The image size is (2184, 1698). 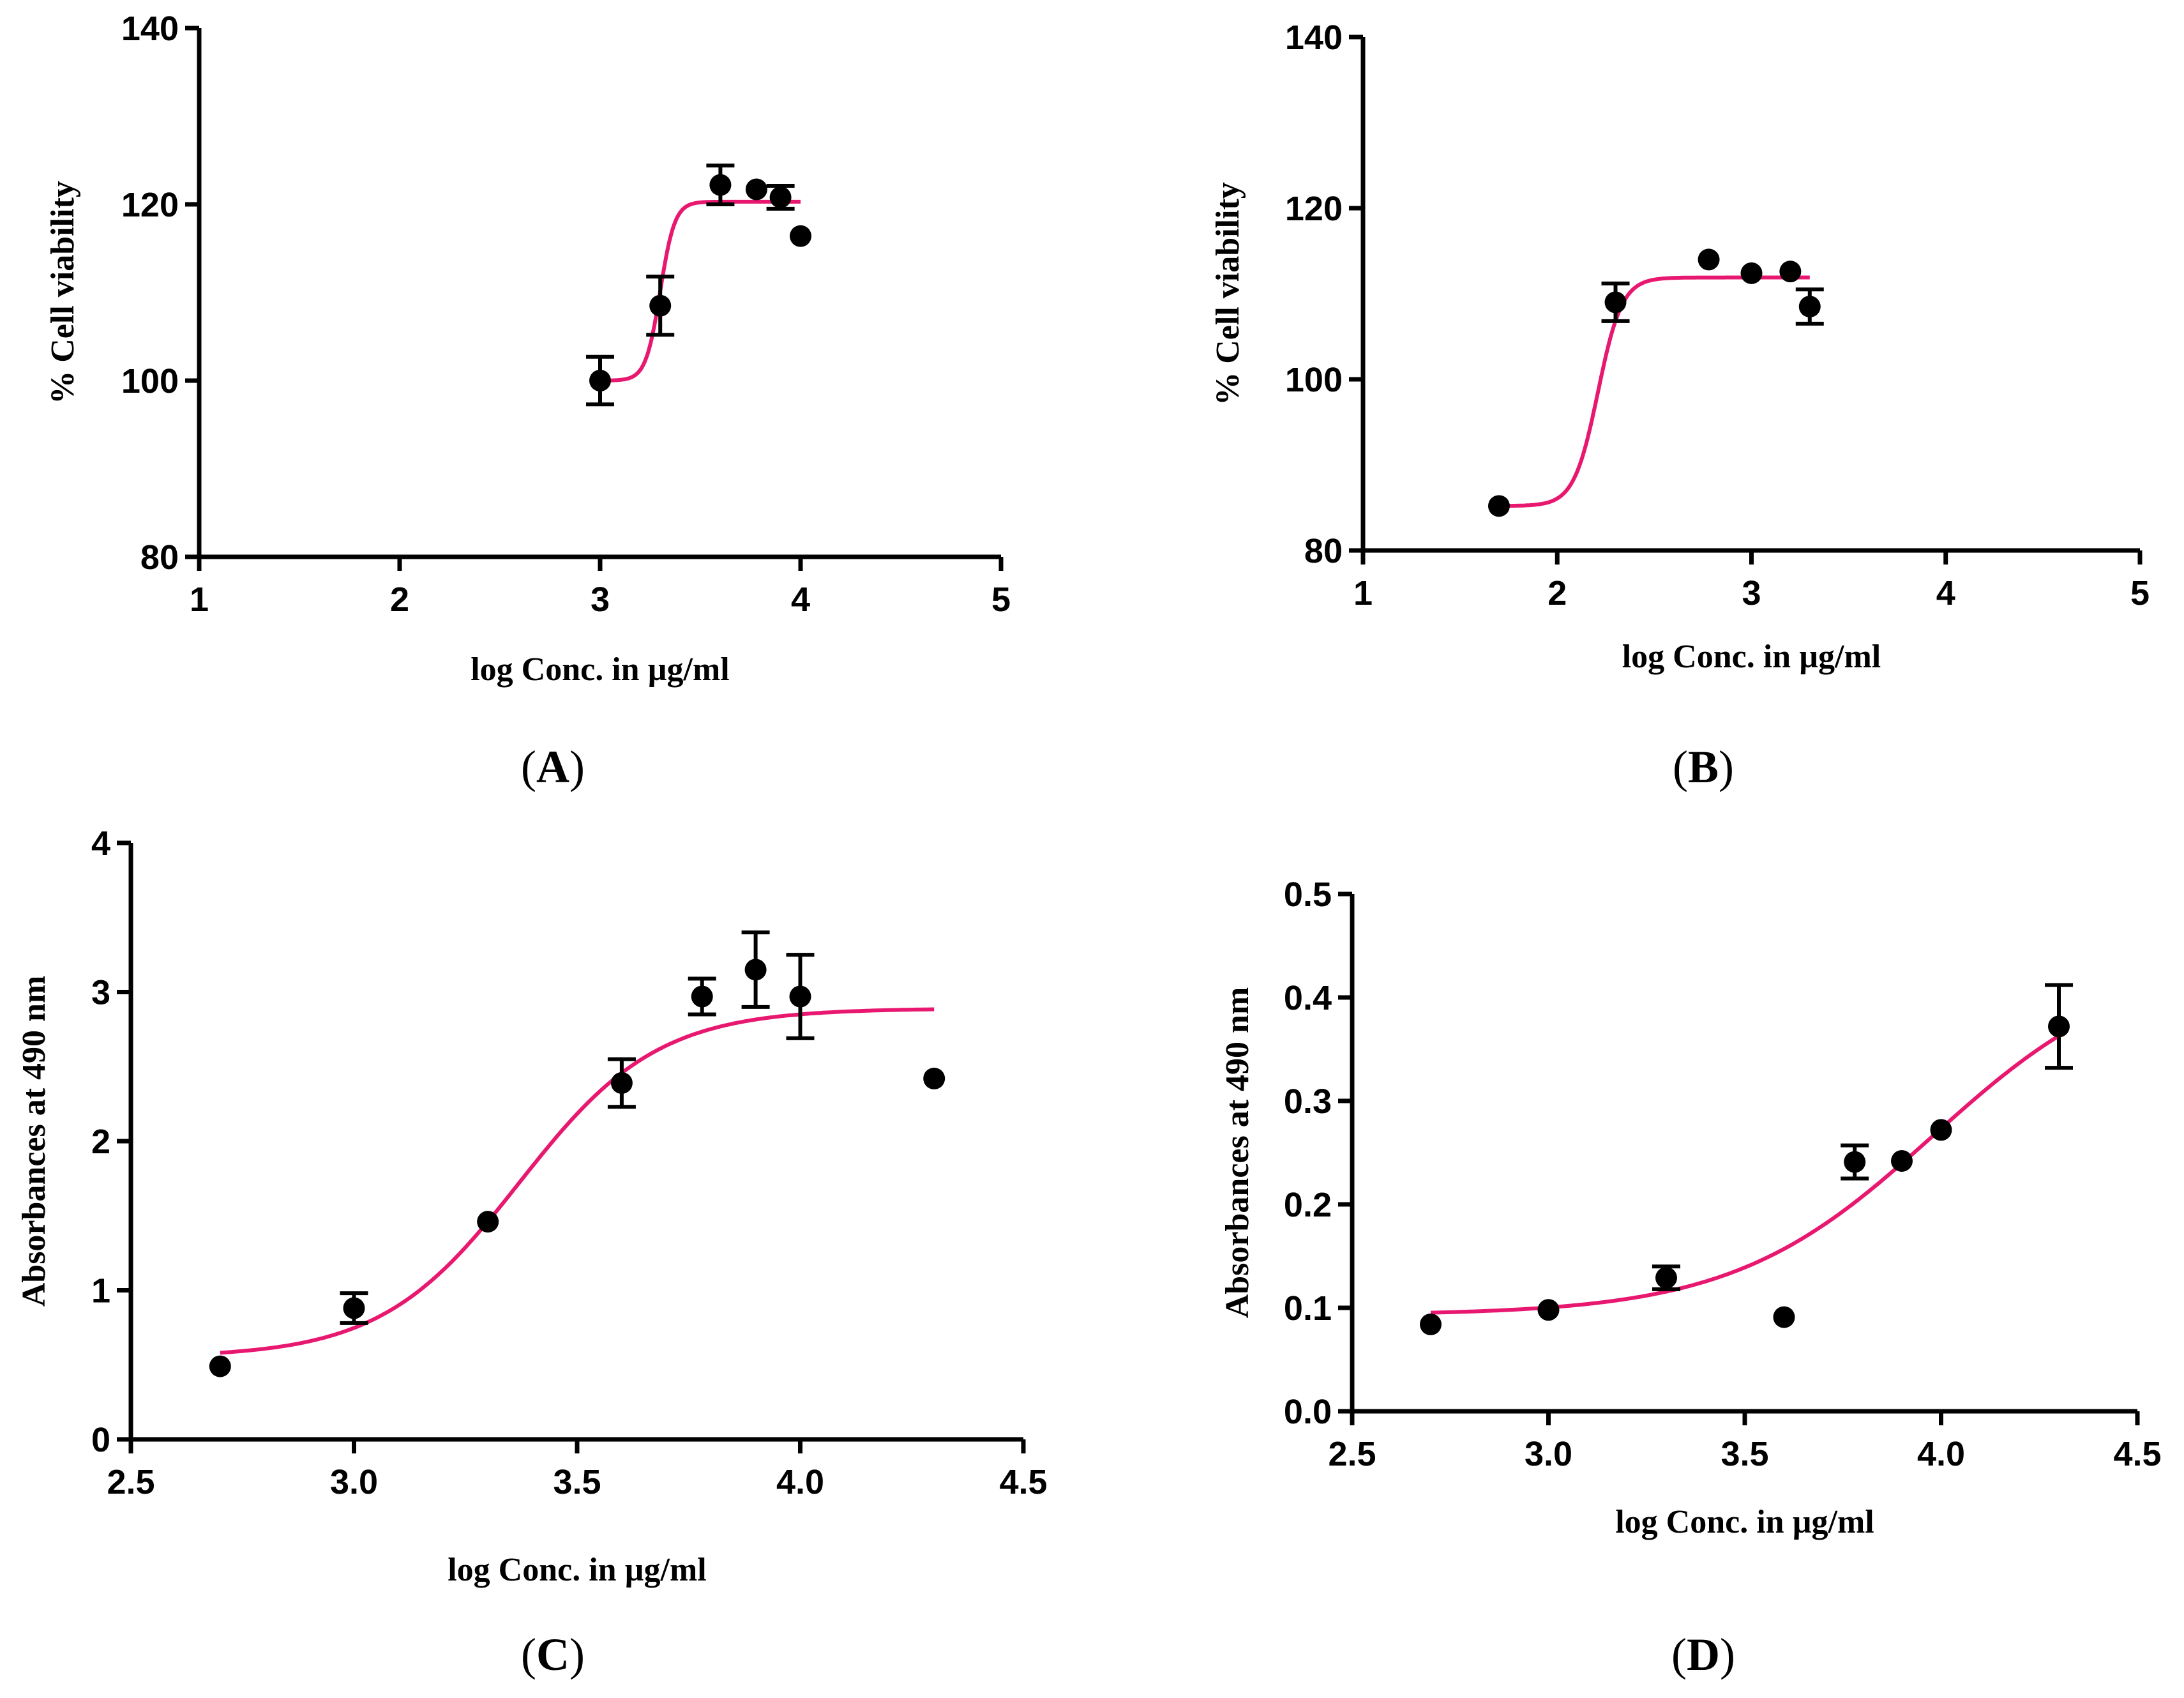 I want to click on y-tick-label: 0.5, so click(x=1308, y=895).